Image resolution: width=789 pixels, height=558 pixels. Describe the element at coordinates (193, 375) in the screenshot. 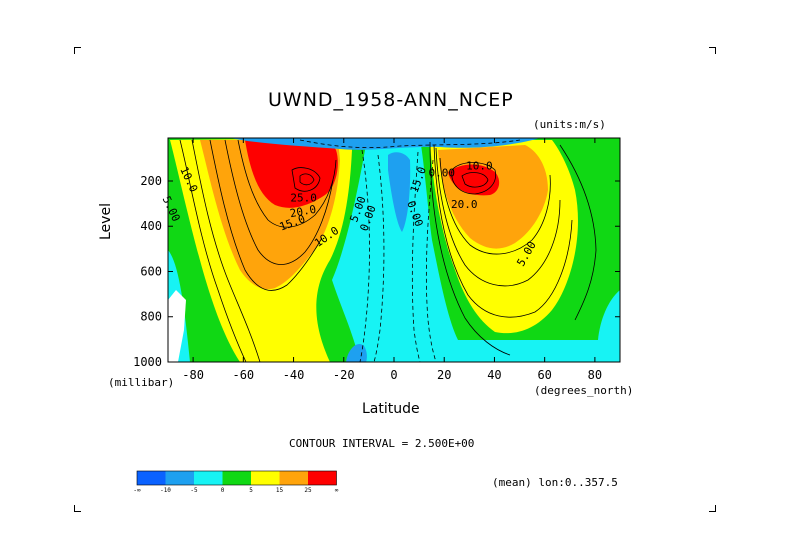

I see `x-tick-label: -80` at that location.